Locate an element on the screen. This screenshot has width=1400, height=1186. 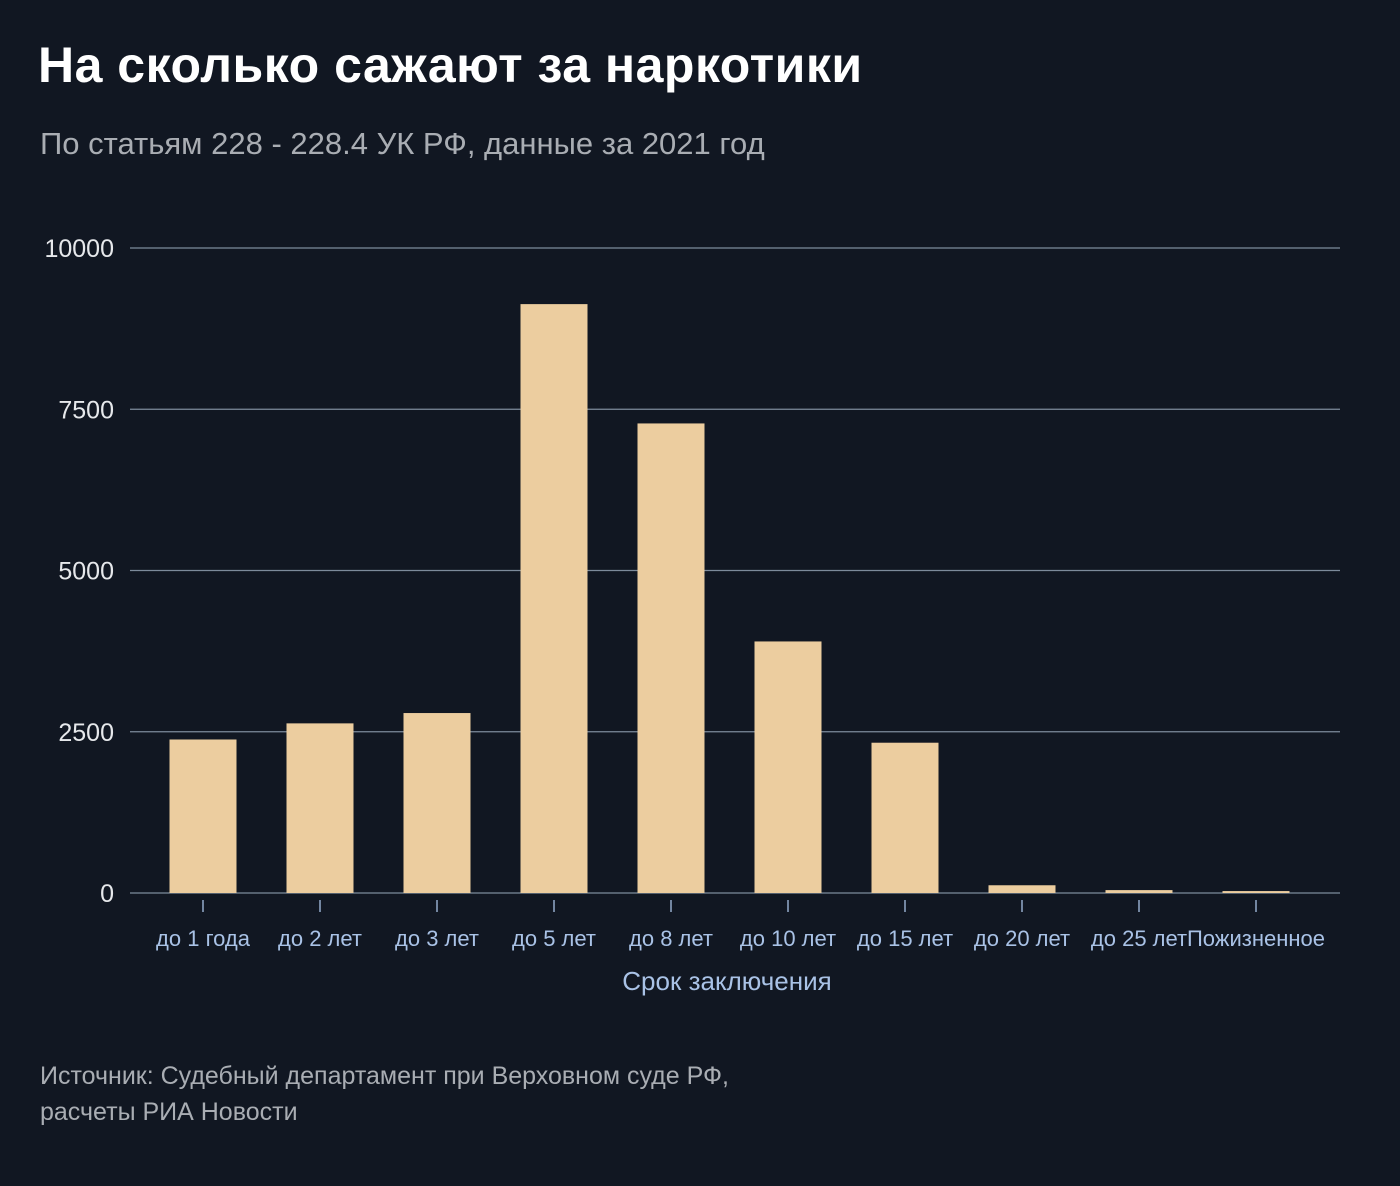
x-axis-ticks is located at coordinates (729, 906).